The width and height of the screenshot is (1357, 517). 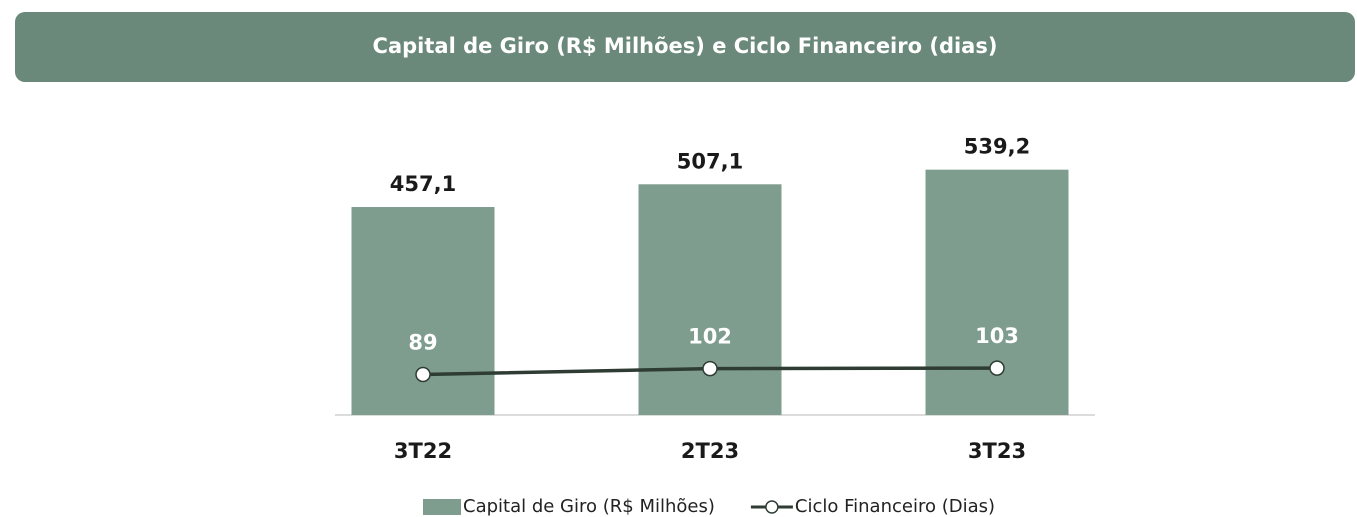 What do you see at coordinates (772, 507) in the screenshot?
I see `legend-swatch-marker` at bounding box center [772, 507].